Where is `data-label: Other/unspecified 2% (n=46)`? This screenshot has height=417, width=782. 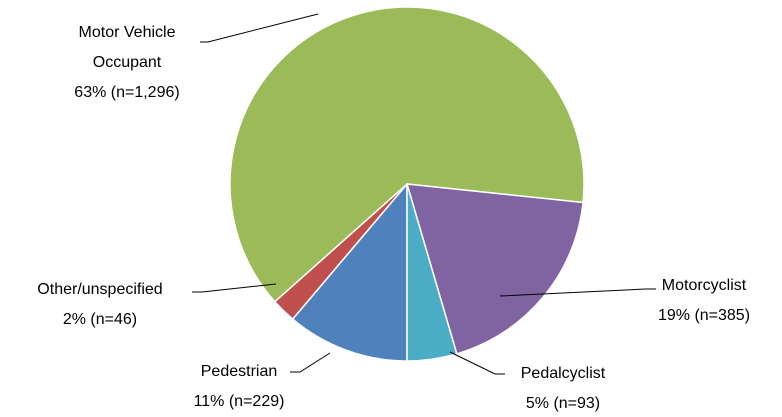 data-label: Other/unspecified 2% (n=46) is located at coordinates (99, 305).